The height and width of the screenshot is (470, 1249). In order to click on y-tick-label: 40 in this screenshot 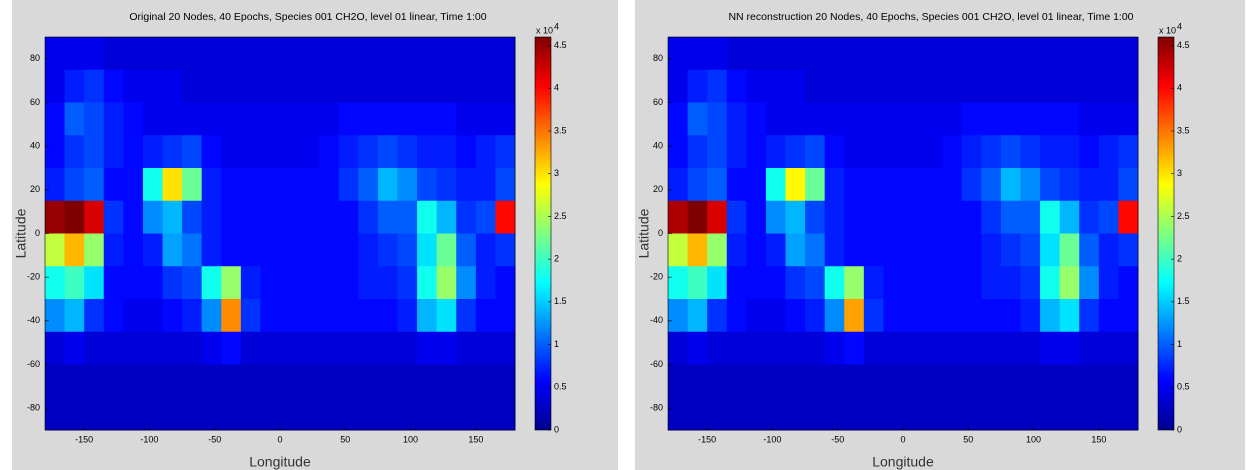, I will do `click(658, 146)`.